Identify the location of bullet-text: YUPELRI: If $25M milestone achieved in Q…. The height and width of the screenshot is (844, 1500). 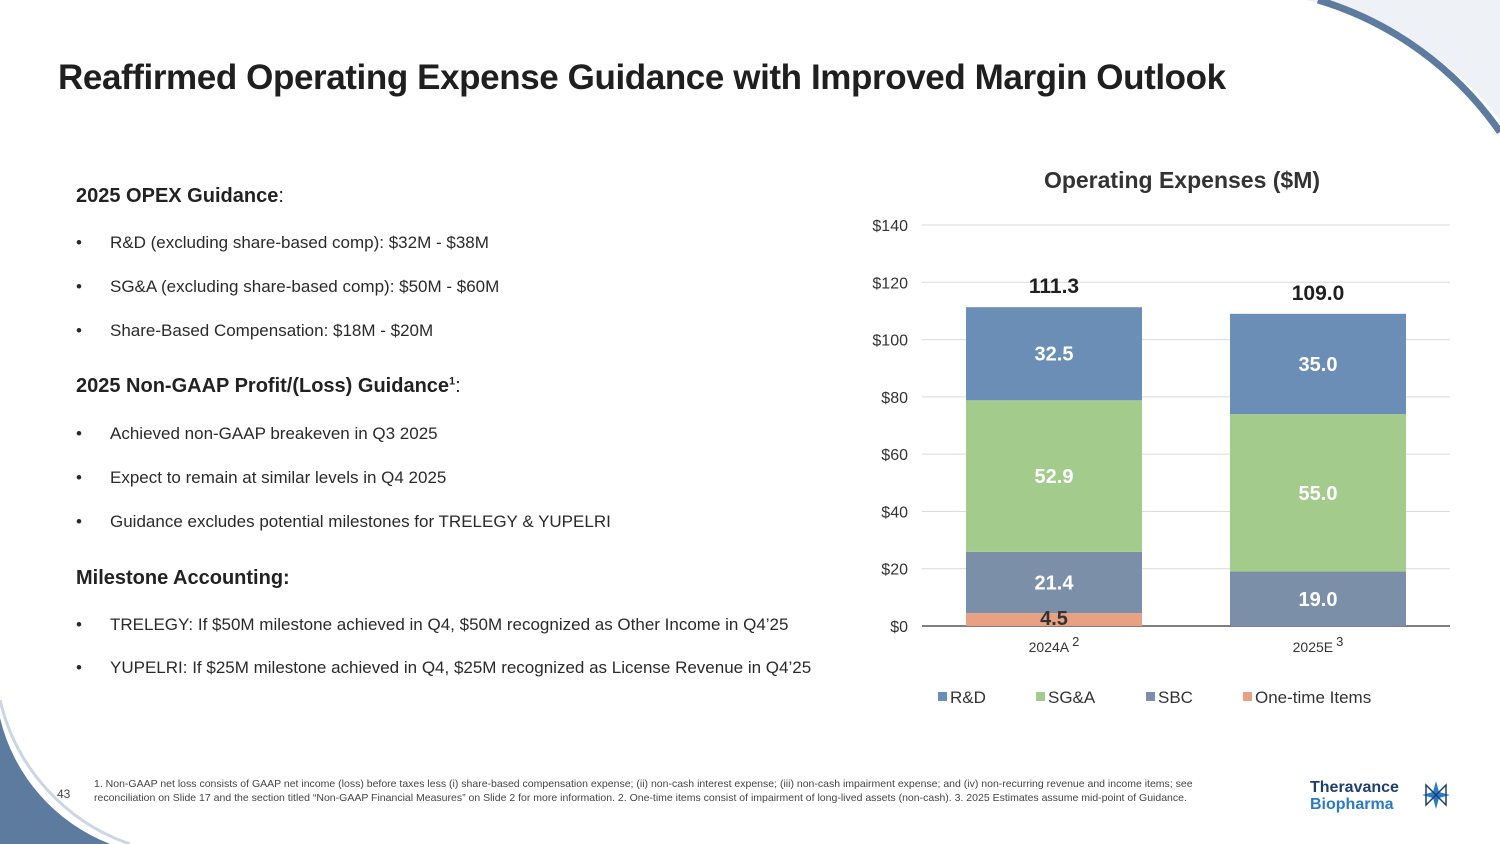
(461, 667).